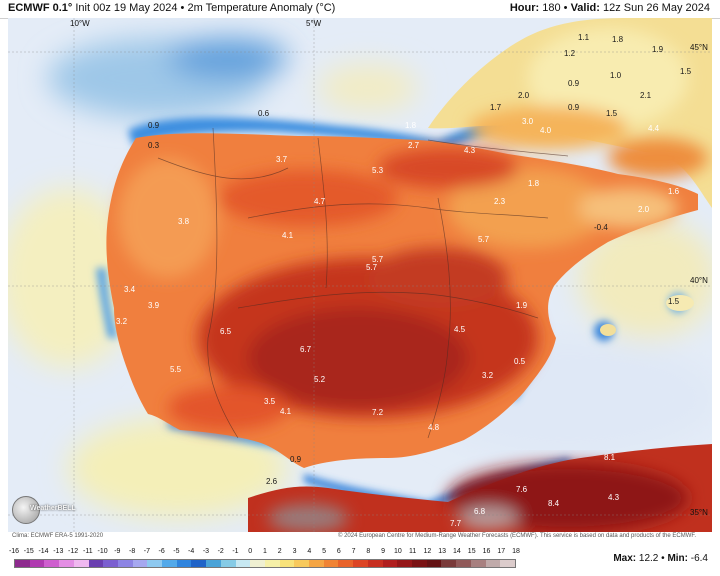 The image size is (720, 576). I want to click on hour-value: 180, so click(551, 8).